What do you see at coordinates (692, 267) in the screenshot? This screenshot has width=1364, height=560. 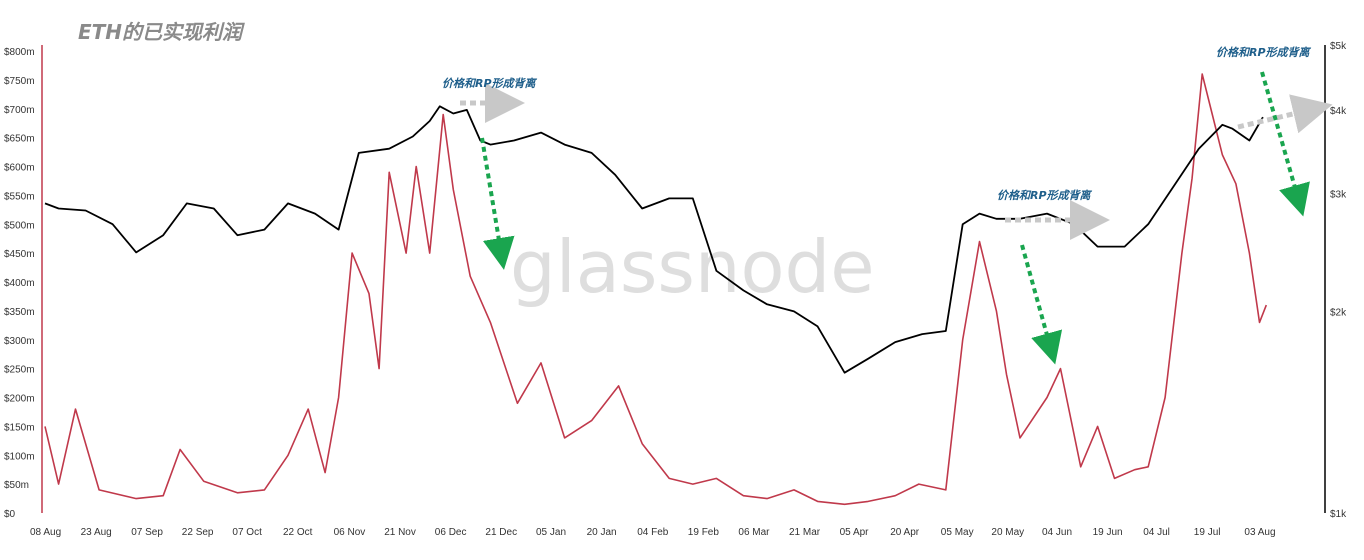 I see `watermark: glassnode` at bounding box center [692, 267].